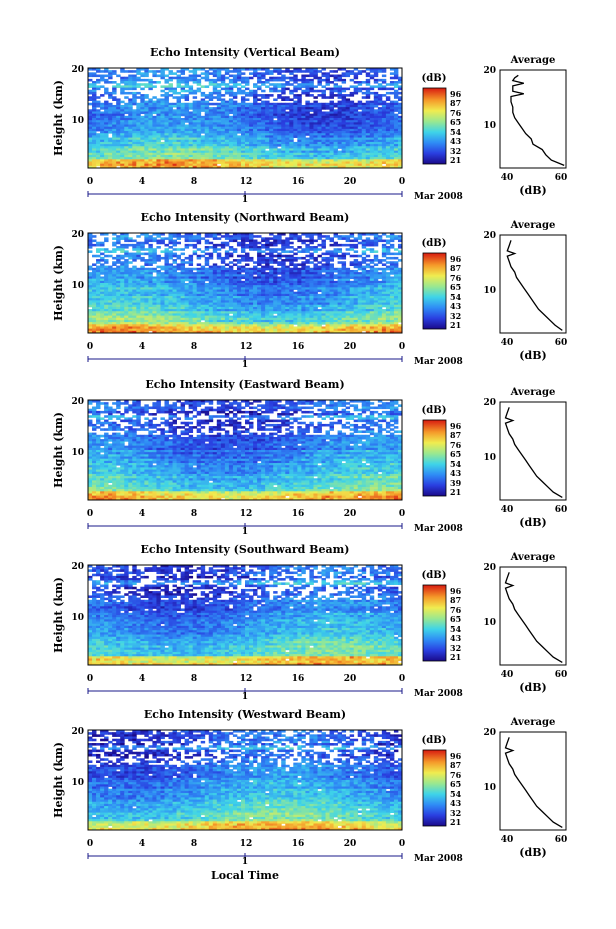  Describe the element at coordinates (245, 217) in the screenshot. I see `panel-title: Echo Intensity (Northward Beam)` at that location.